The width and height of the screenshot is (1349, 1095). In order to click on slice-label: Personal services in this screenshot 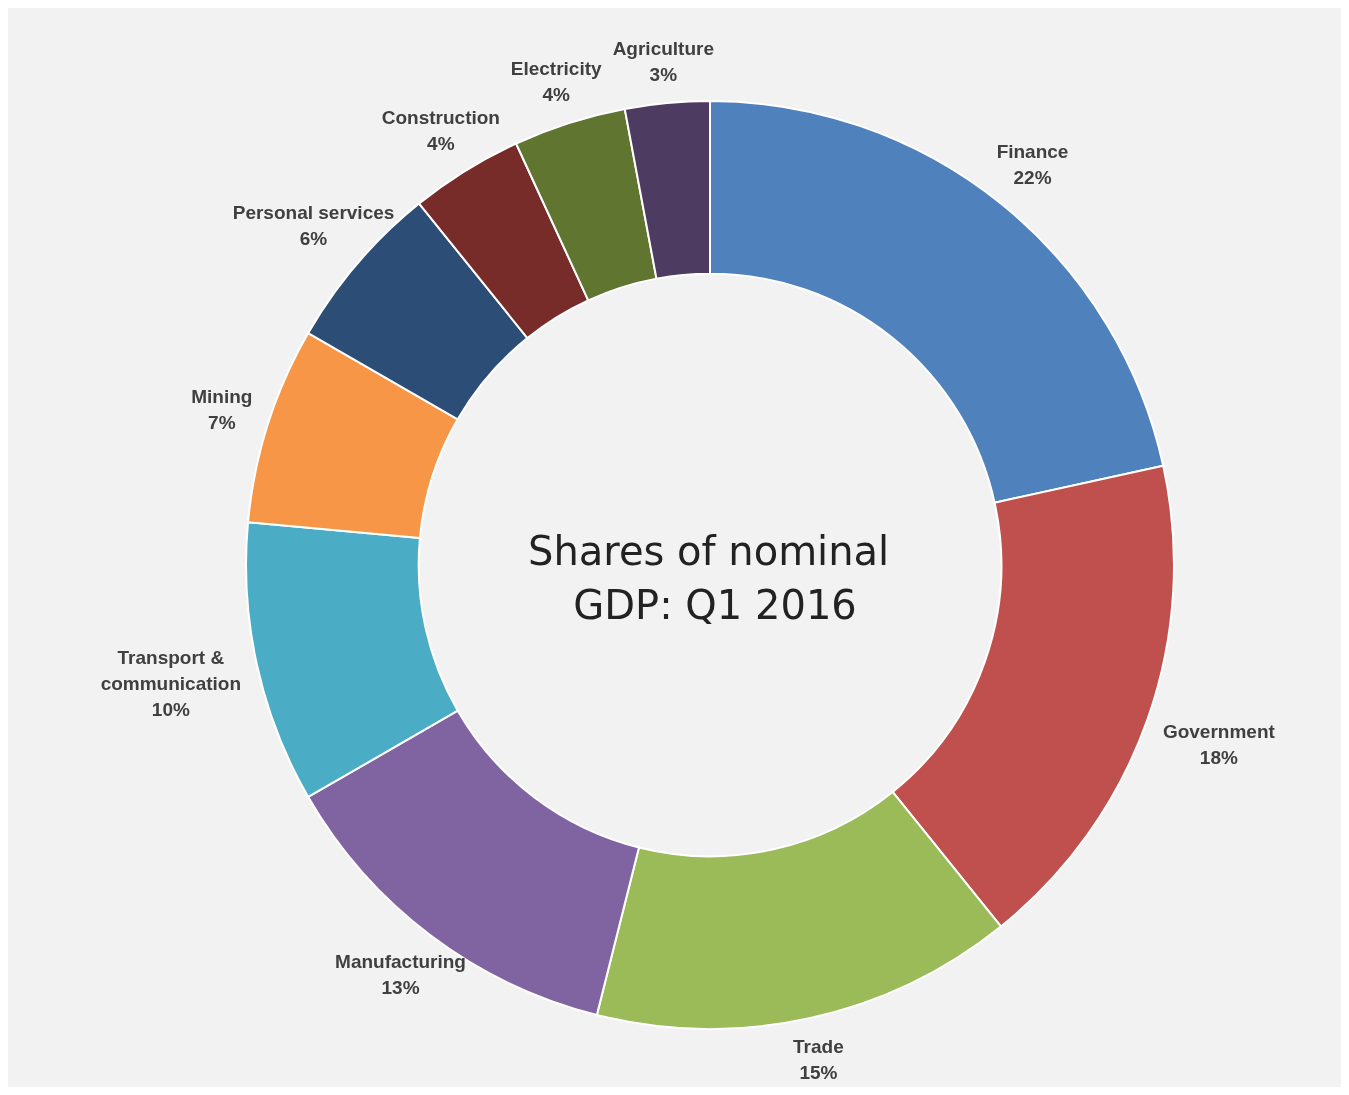, I will do `click(313, 212)`.